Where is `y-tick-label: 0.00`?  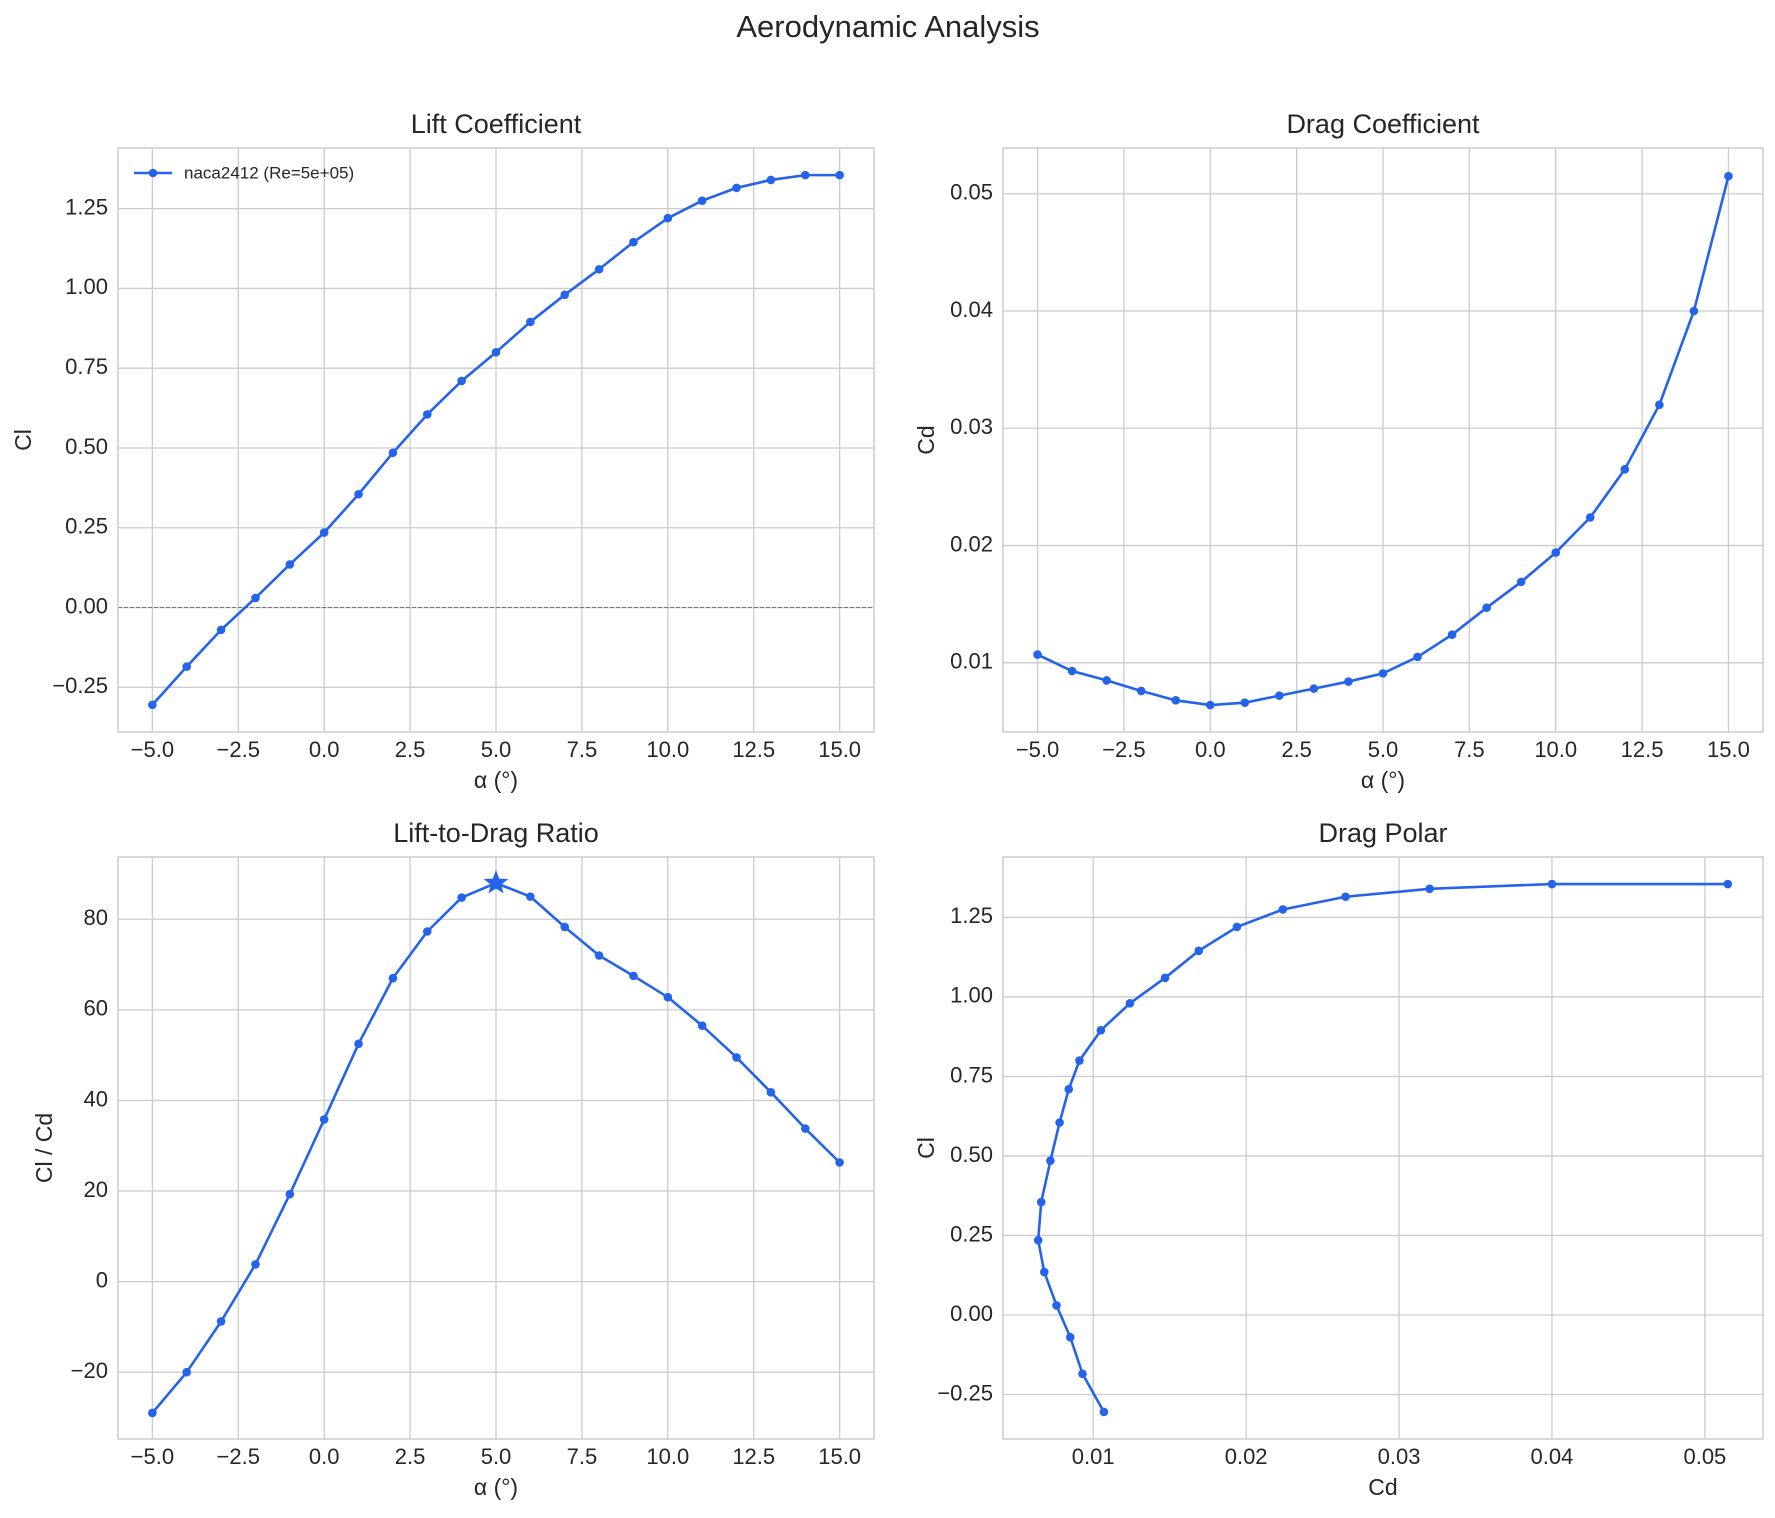 y-tick-label: 0.00 is located at coordinates (86, 605).